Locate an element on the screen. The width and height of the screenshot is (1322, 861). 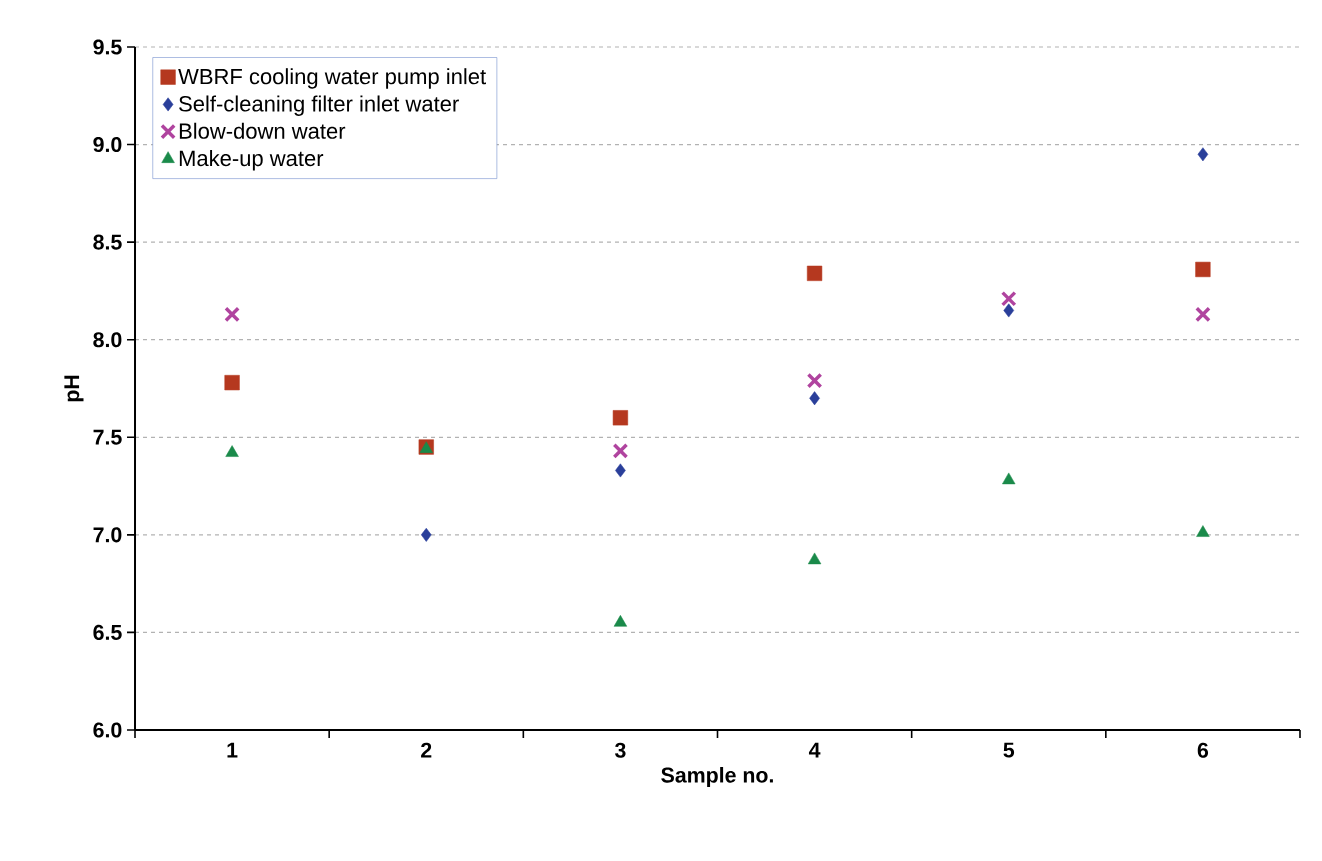
x-axis-title: Sample no. is located at coordinates (717, 776).